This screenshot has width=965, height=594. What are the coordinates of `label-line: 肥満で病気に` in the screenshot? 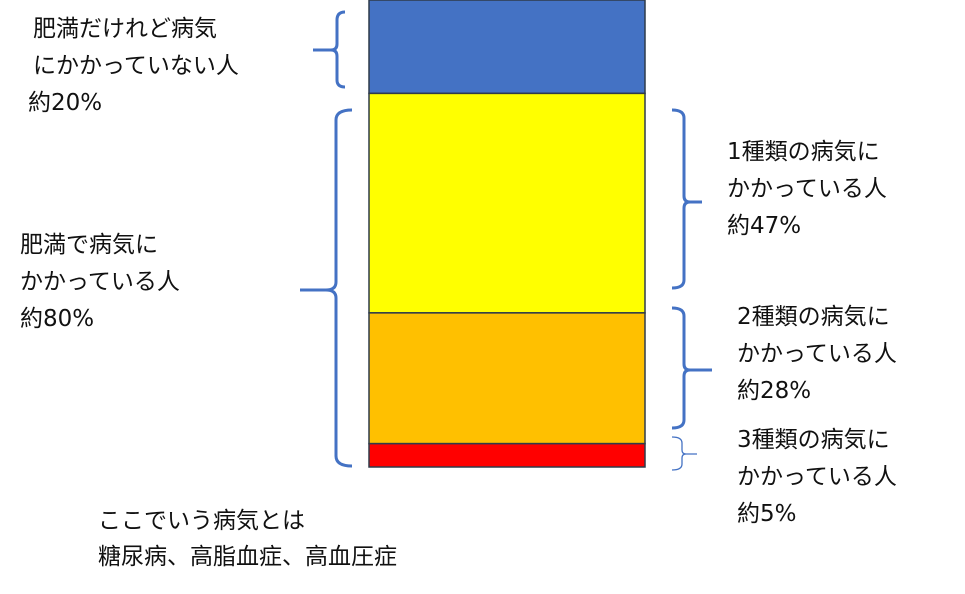 It's located at (89, 245).